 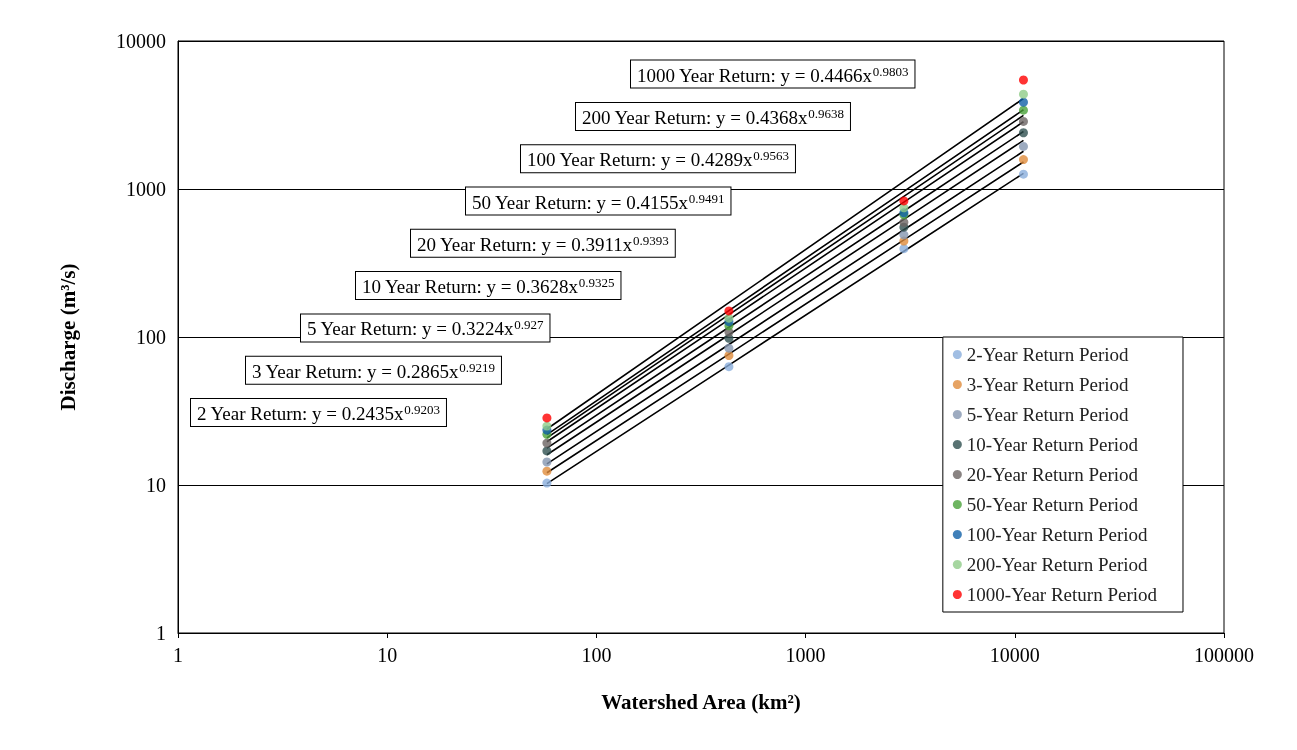 I want to click on x-tick-label: 1, so click(x=178, y=655).